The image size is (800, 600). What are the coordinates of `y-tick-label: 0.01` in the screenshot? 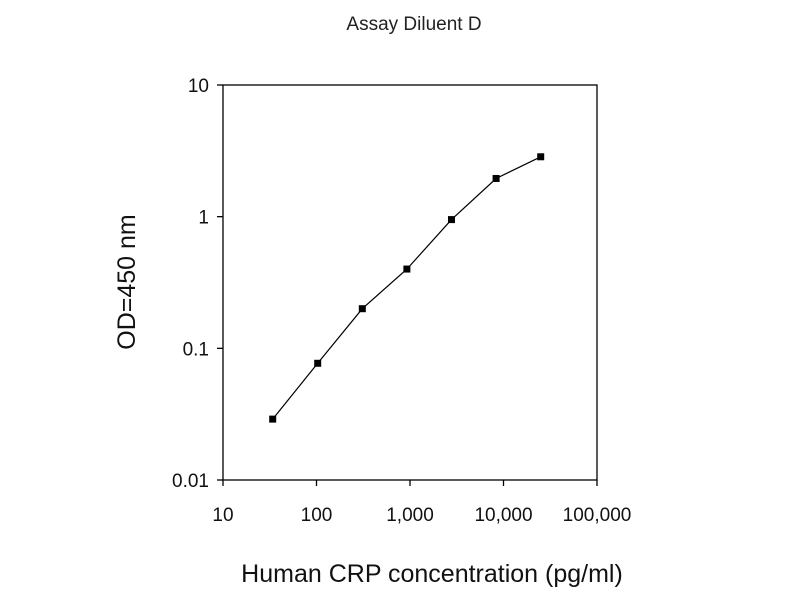 It's located at (190, 481).